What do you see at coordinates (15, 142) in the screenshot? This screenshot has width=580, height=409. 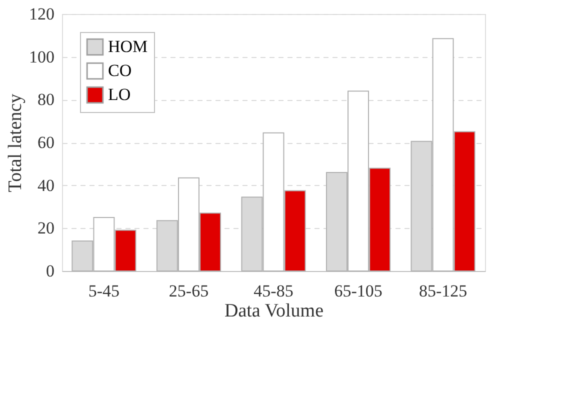 I see `y-axis-title: Total latency` at bounding box center [15, 142].